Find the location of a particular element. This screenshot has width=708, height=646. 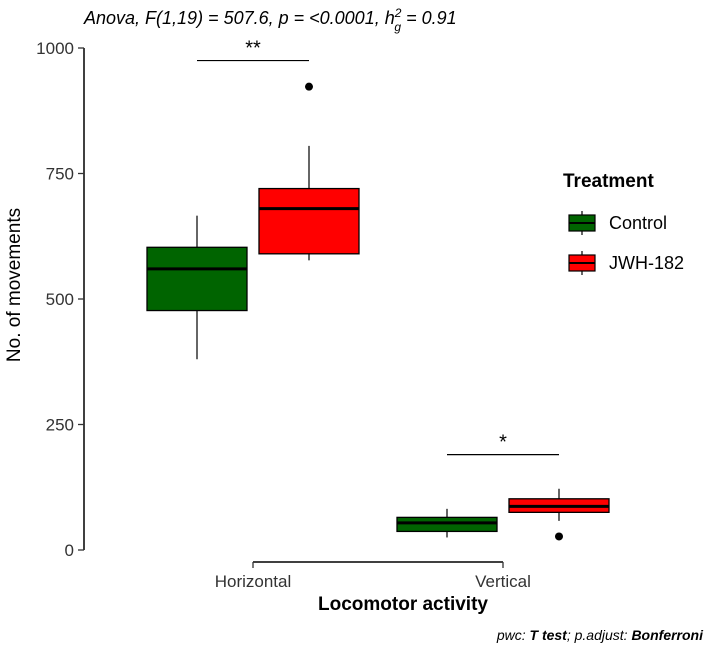

y-axis: 0 250 500 750 1000 is located at coordinates (60, 299).